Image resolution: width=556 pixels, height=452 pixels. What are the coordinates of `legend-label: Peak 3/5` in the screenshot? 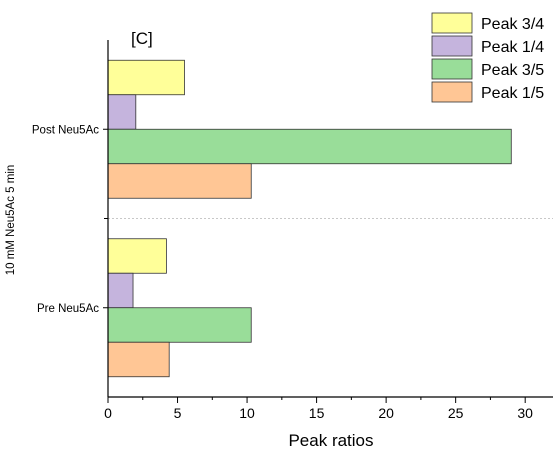 It's located at (512, 70).